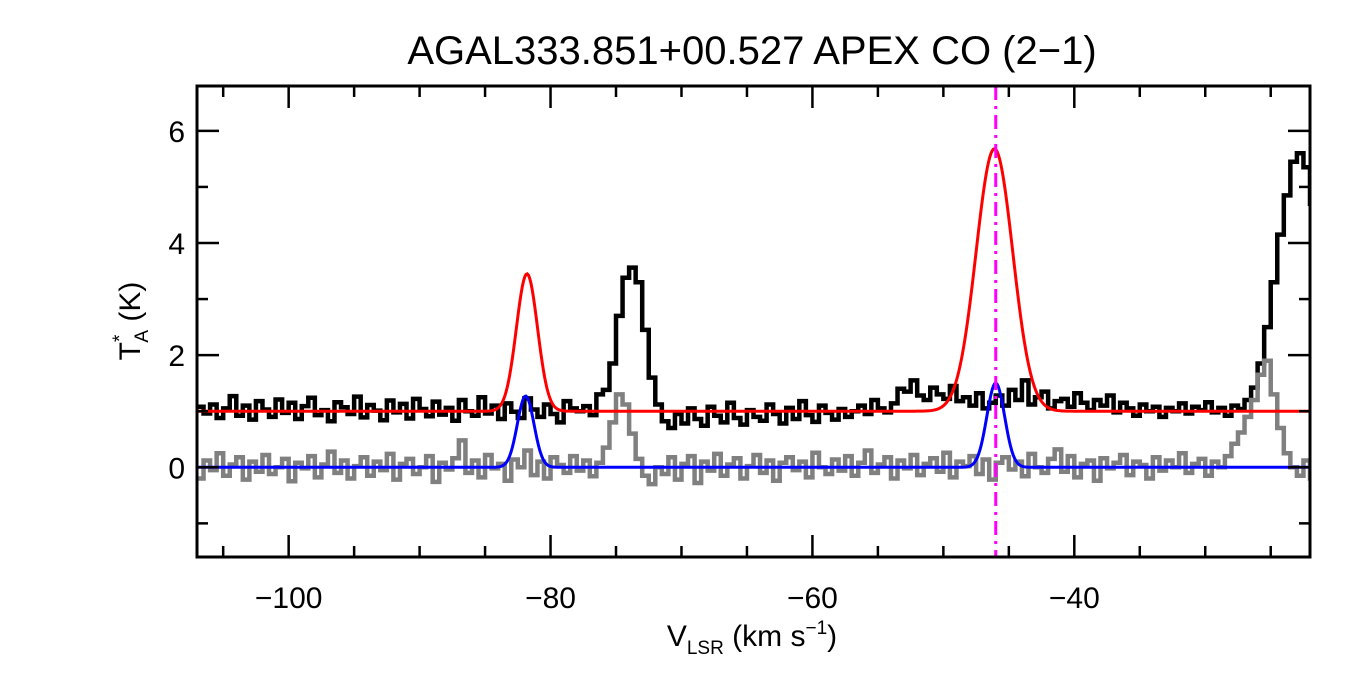  What do you see at coordinates (751, 51) in the screenshot?
I see `chart-title: AGAL333.851+00.527 APEX CO (2−1)` at bounding box center [751, 51].